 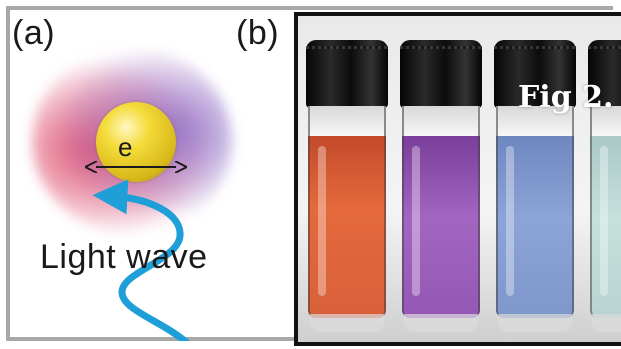 What do you see at coordinates (258, 33) in the screenshot?
I see `panel-label-b: (b)` at bounding box center [258, 33].